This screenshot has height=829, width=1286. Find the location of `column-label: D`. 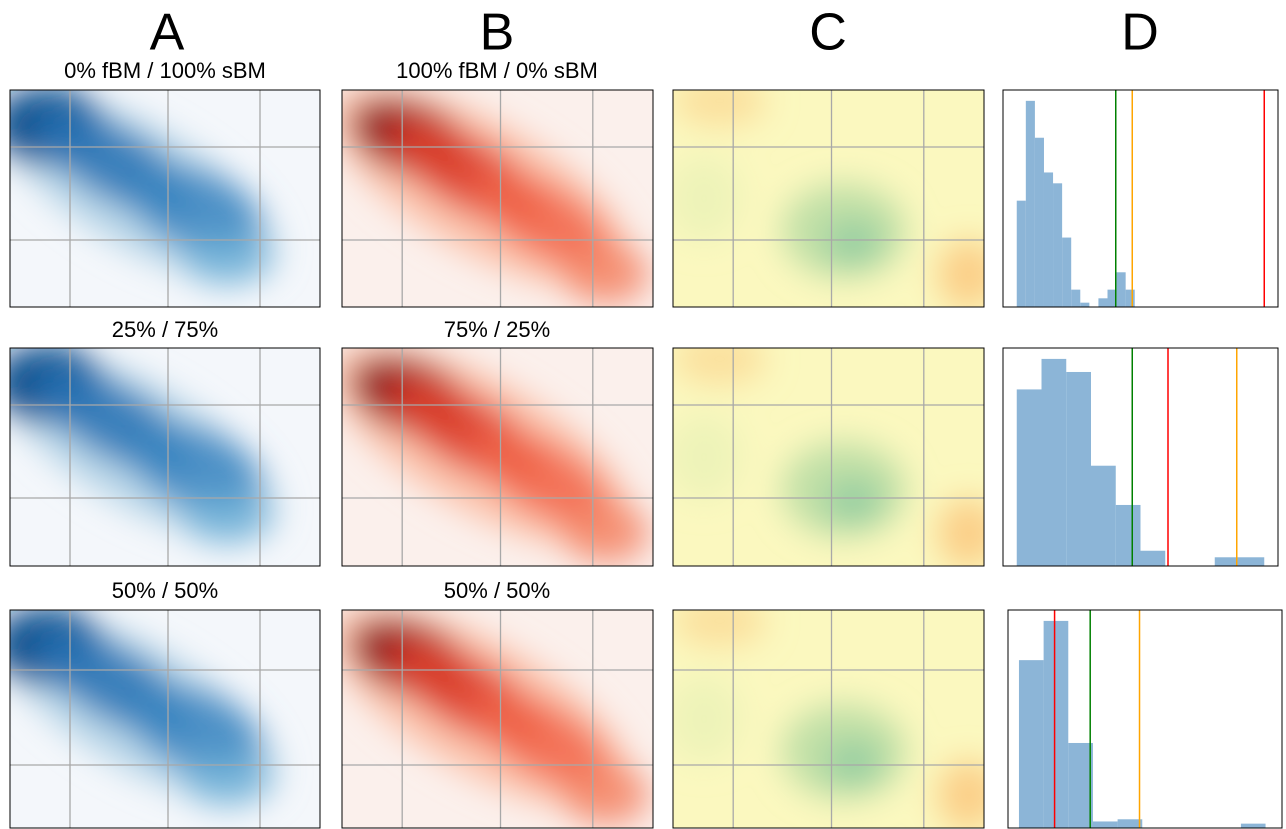

column-label: D is located at coordinates (1140, 33).